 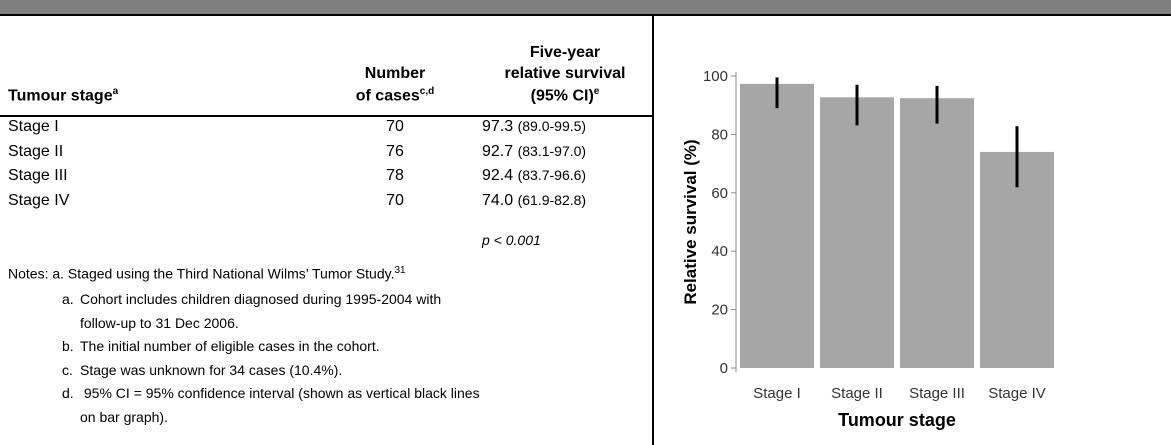 What do you see at coordinates (498, 126) in the screenshot?
I see `survival-value: 97.3` at bounding box center [498, 126].